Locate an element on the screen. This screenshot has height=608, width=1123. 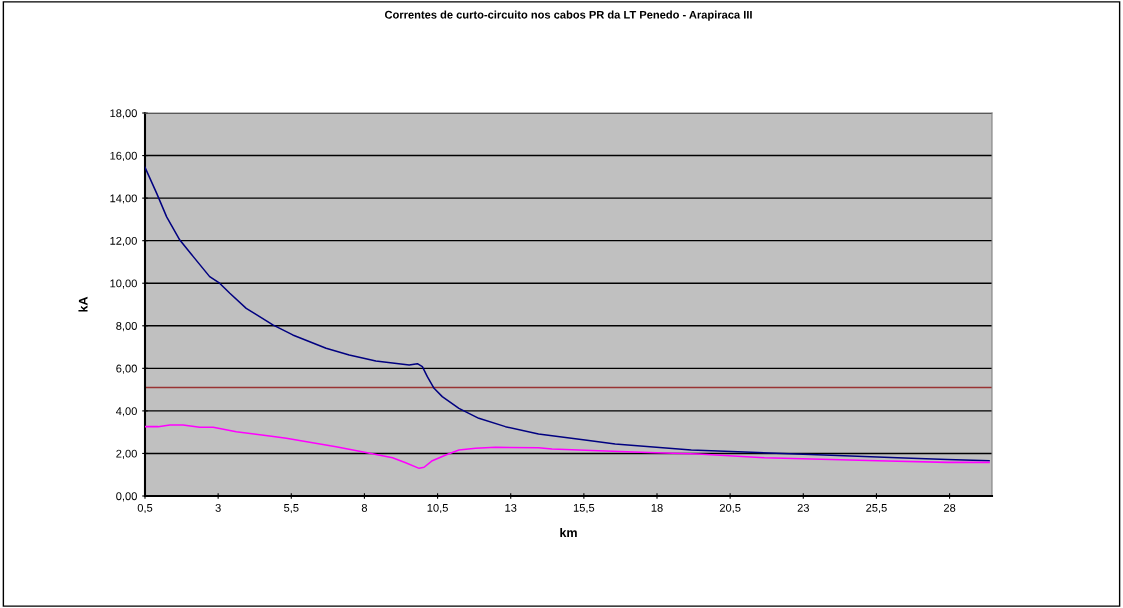
x-tick-label: 23 is located at coordinates (803, 507).